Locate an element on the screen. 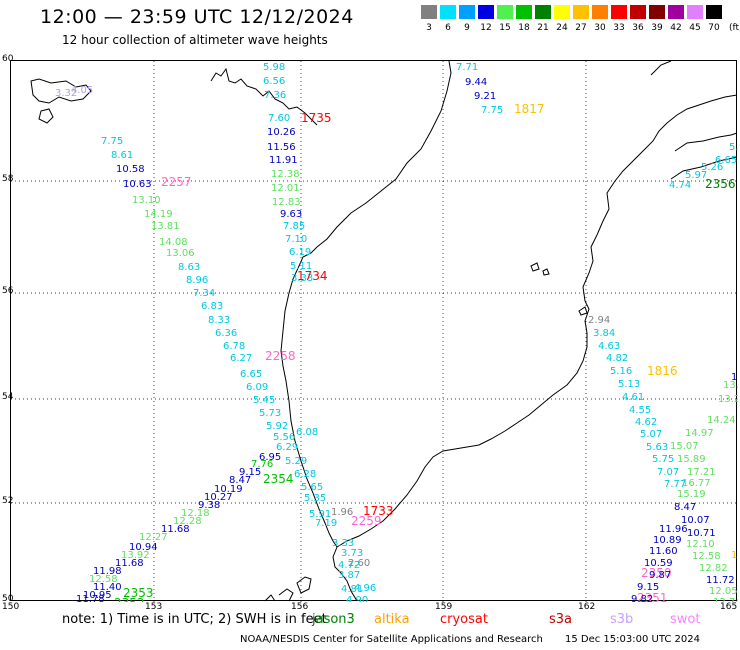 This screenshot has height=650, width=740. wave-height-label: 6.65 is located at coordinates (726, 160).